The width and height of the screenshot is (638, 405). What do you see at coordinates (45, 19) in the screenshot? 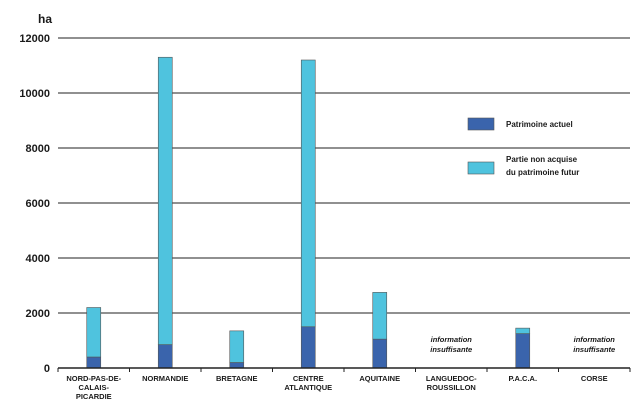
I see `y-axis-unit: ha` at bounding box center [45, 19].